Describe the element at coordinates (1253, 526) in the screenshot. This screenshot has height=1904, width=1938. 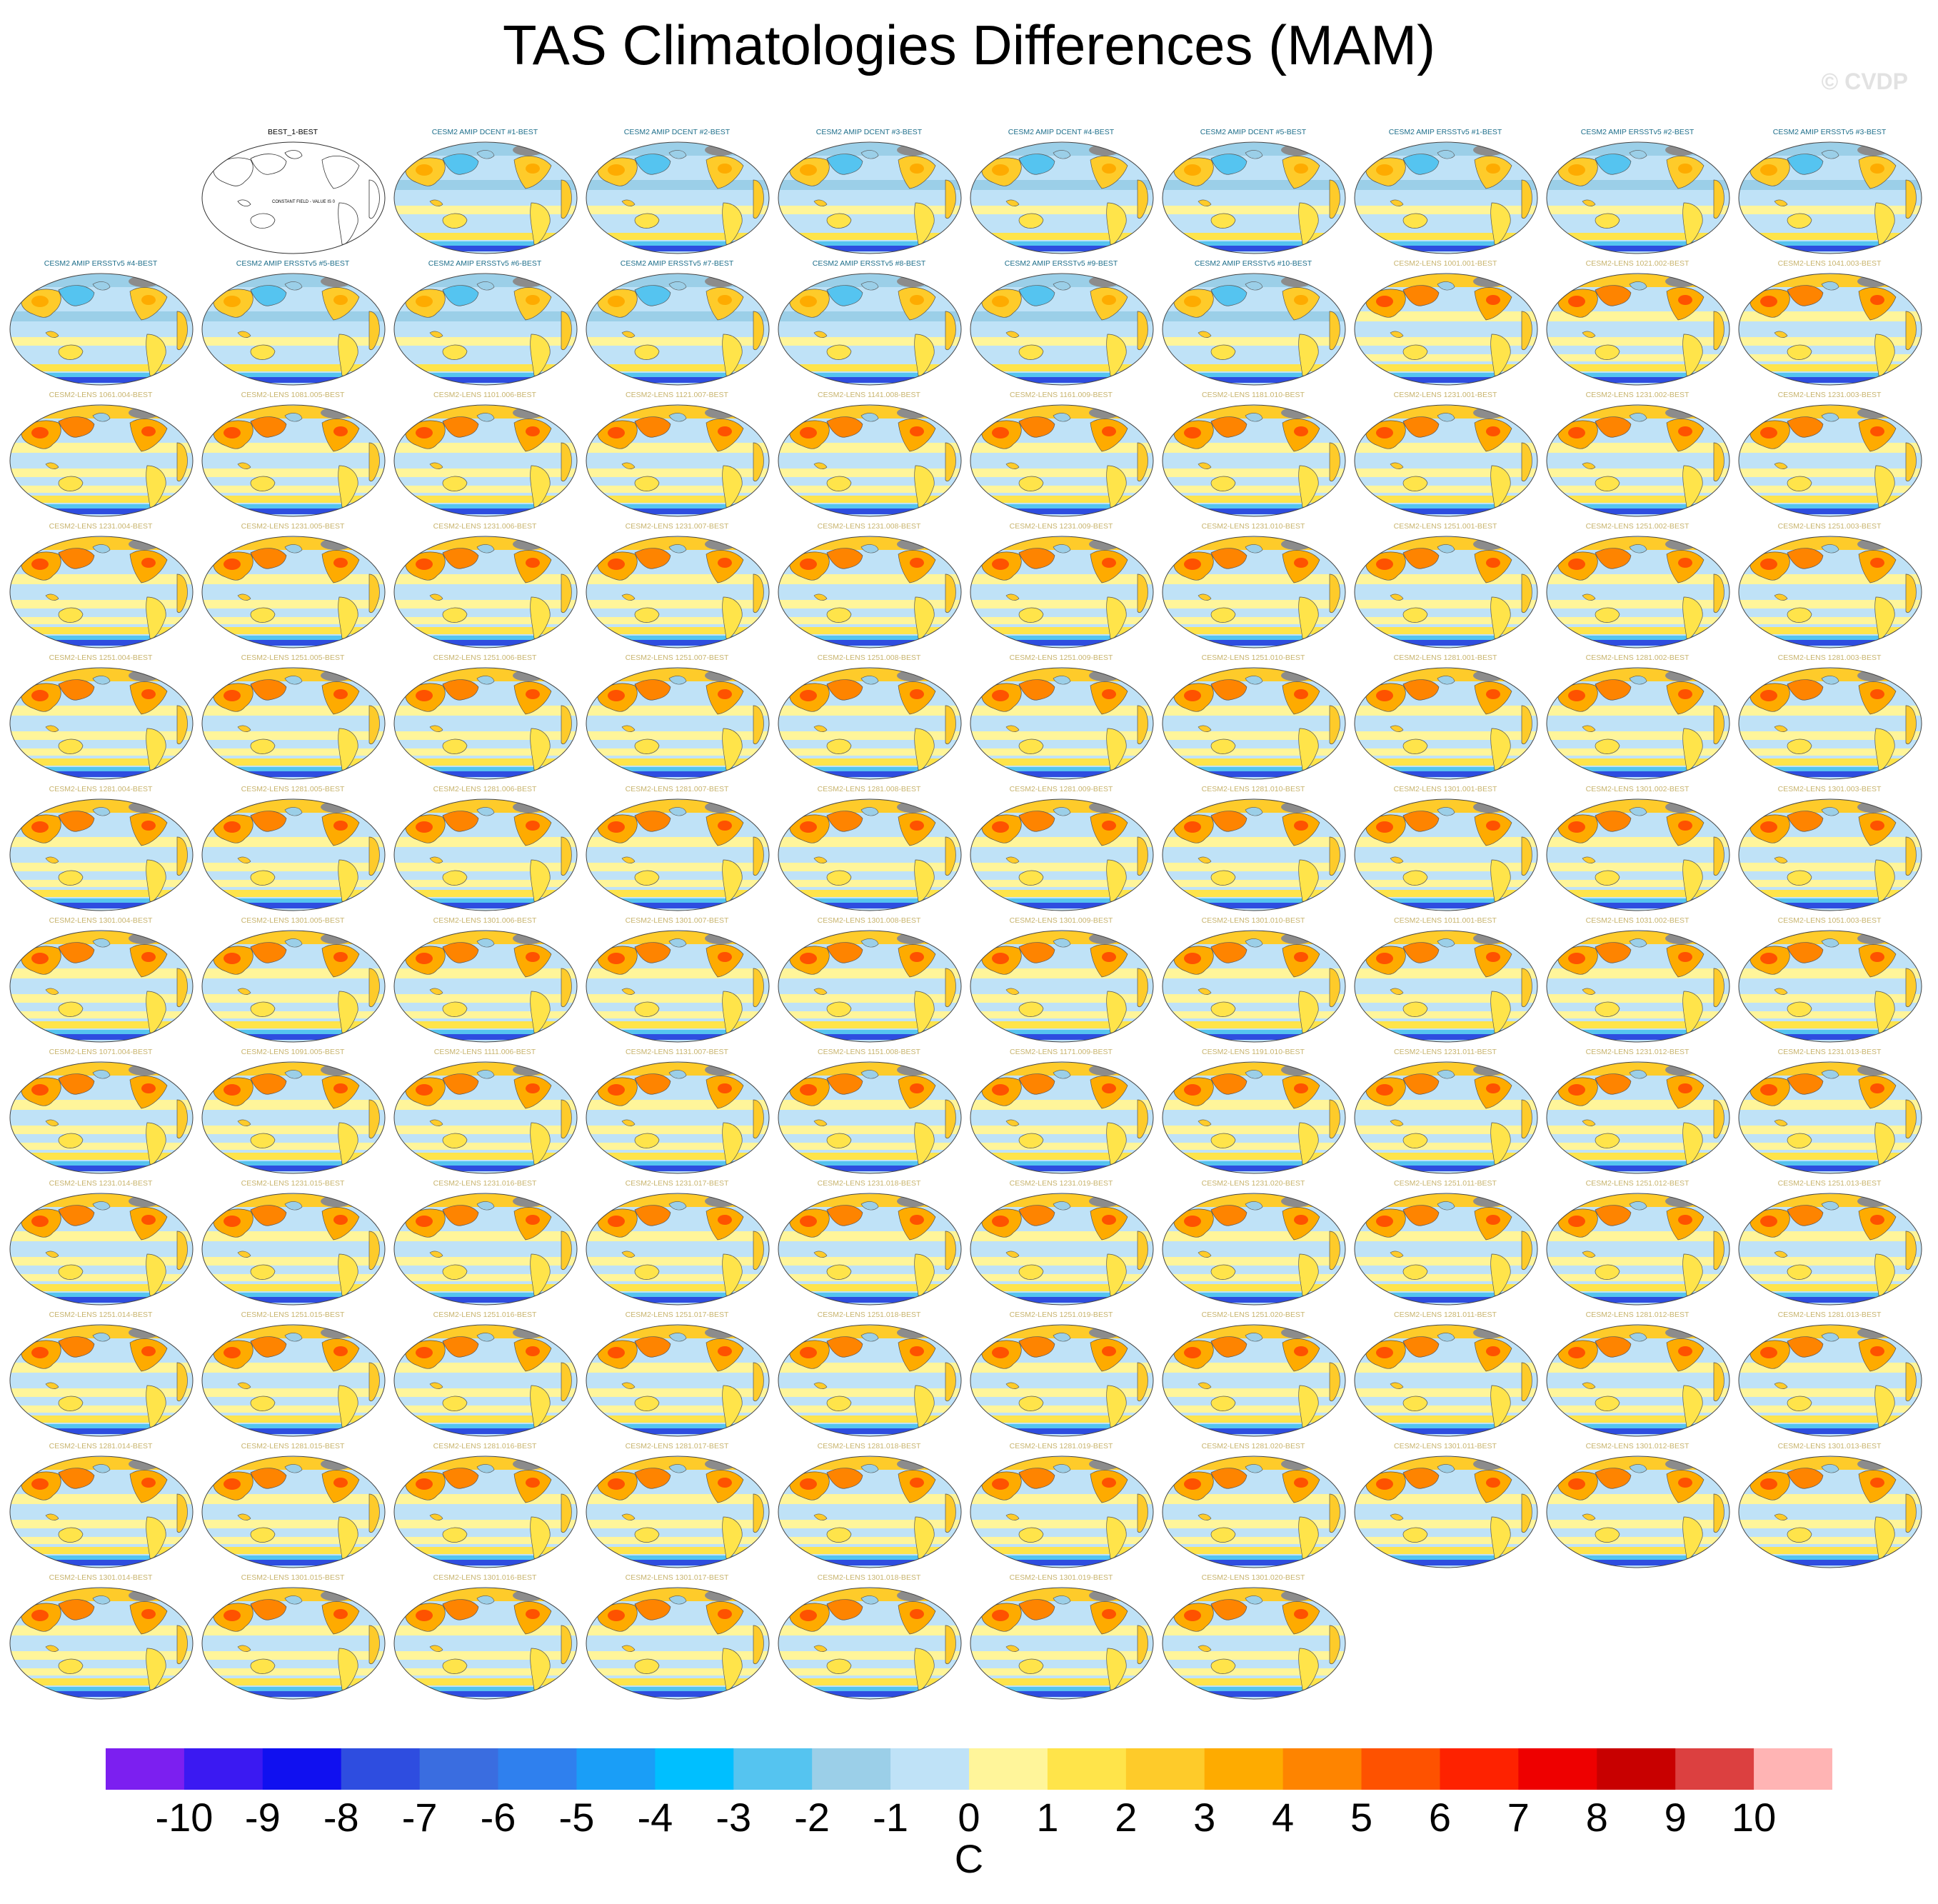
I see `panel-title: CESM2-LENS 1231.010-BEST` at that location.